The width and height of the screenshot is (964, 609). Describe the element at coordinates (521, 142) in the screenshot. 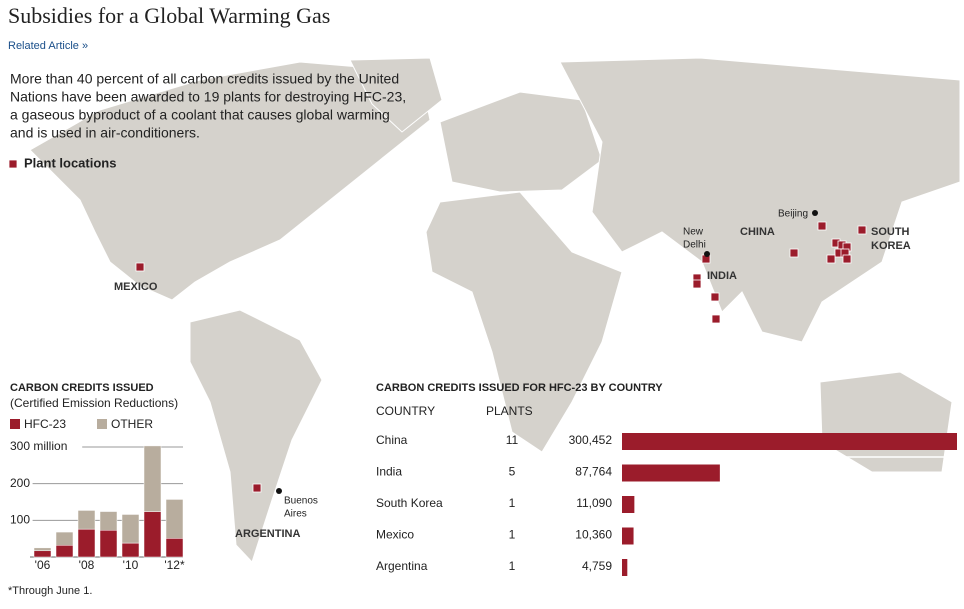

I see `europe` at that location.